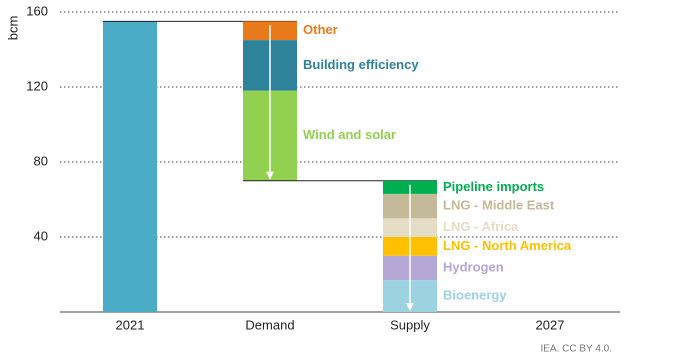 The width and height of the screenshot is (700, 360). I want to click on segment-label: Wind and solar, so click(349, 134).